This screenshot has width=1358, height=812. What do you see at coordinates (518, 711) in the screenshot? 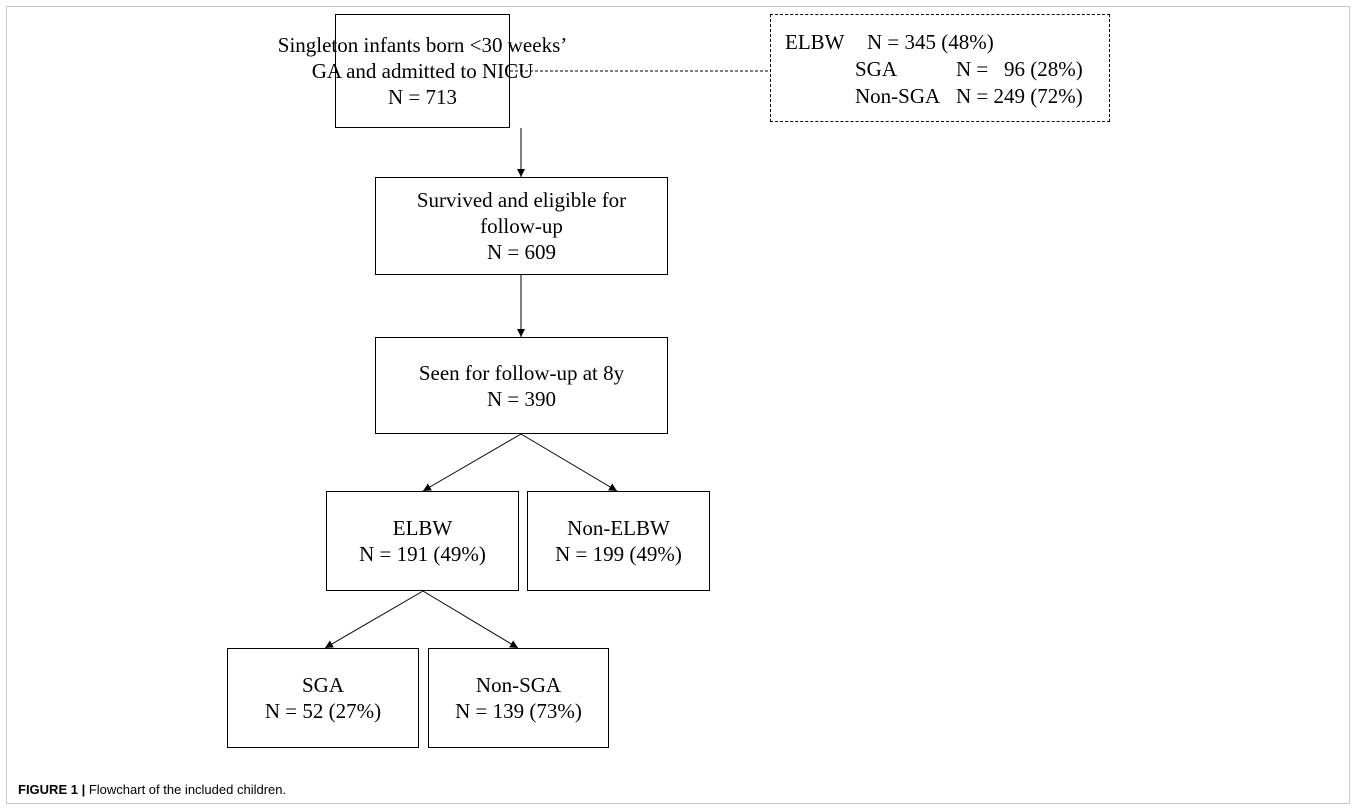
I see `non-sga-count: N = 139 (73%)` at bounding box center [518, 711].